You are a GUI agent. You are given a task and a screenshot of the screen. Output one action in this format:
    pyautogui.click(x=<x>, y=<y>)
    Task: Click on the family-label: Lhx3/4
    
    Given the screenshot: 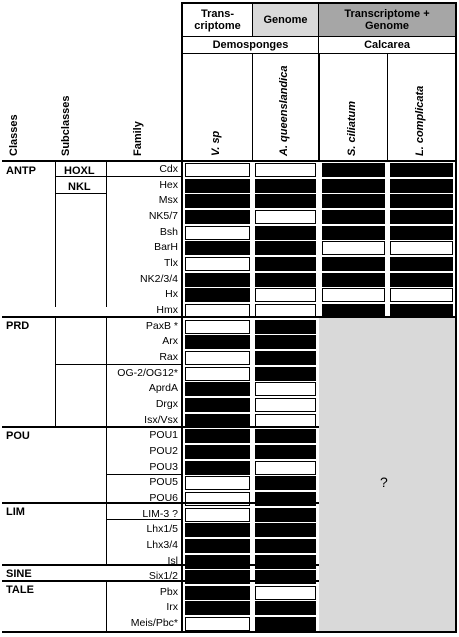 What is the action you would take?
    pyautogui.click(x=162, y=545)
    